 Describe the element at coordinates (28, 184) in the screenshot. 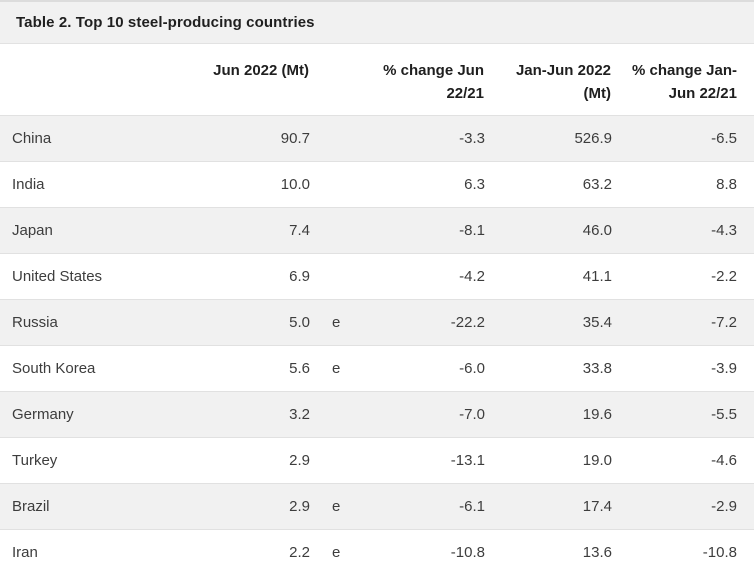

I see `cell-country: India` at that location.